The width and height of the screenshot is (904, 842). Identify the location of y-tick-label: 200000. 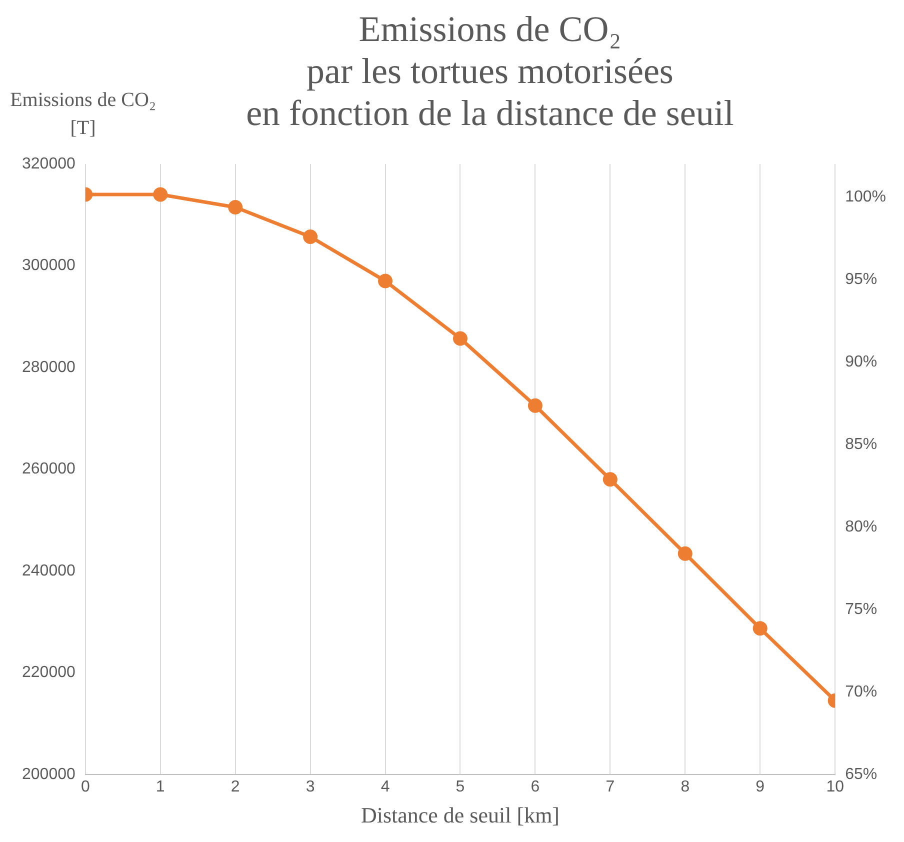
(49, 774).